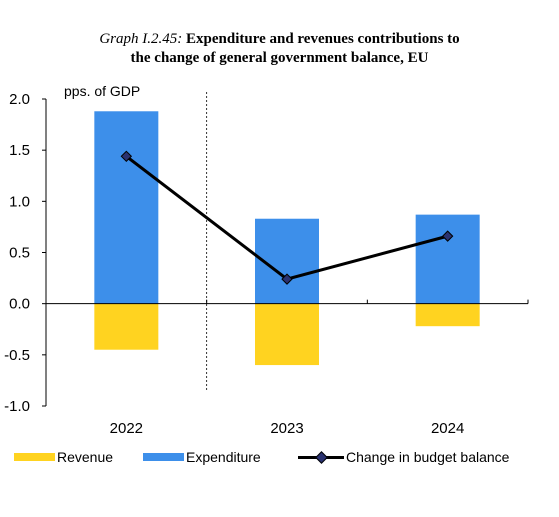  Describe the element at coordinates (17, 406) in the screenshot. I see `y-tick-label: -1.0` at that location.